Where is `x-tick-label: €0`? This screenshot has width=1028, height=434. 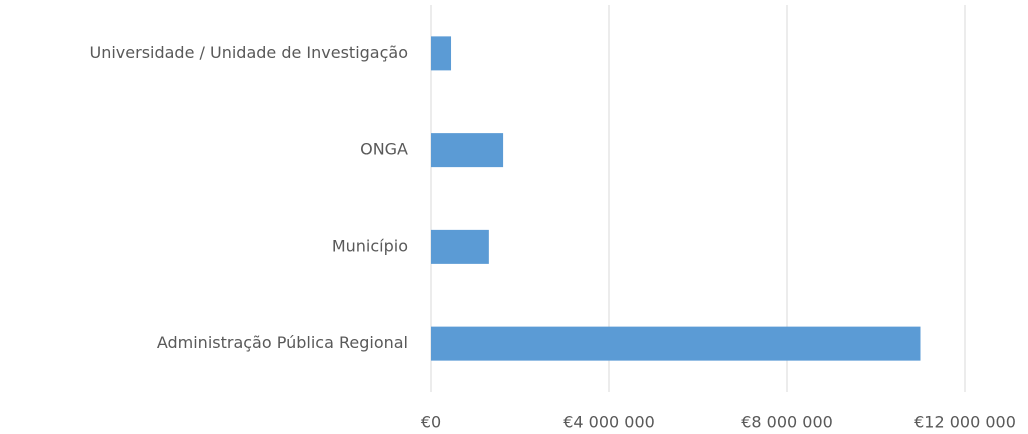
x-tick-label: €0 is located at coordinates (431, 422).